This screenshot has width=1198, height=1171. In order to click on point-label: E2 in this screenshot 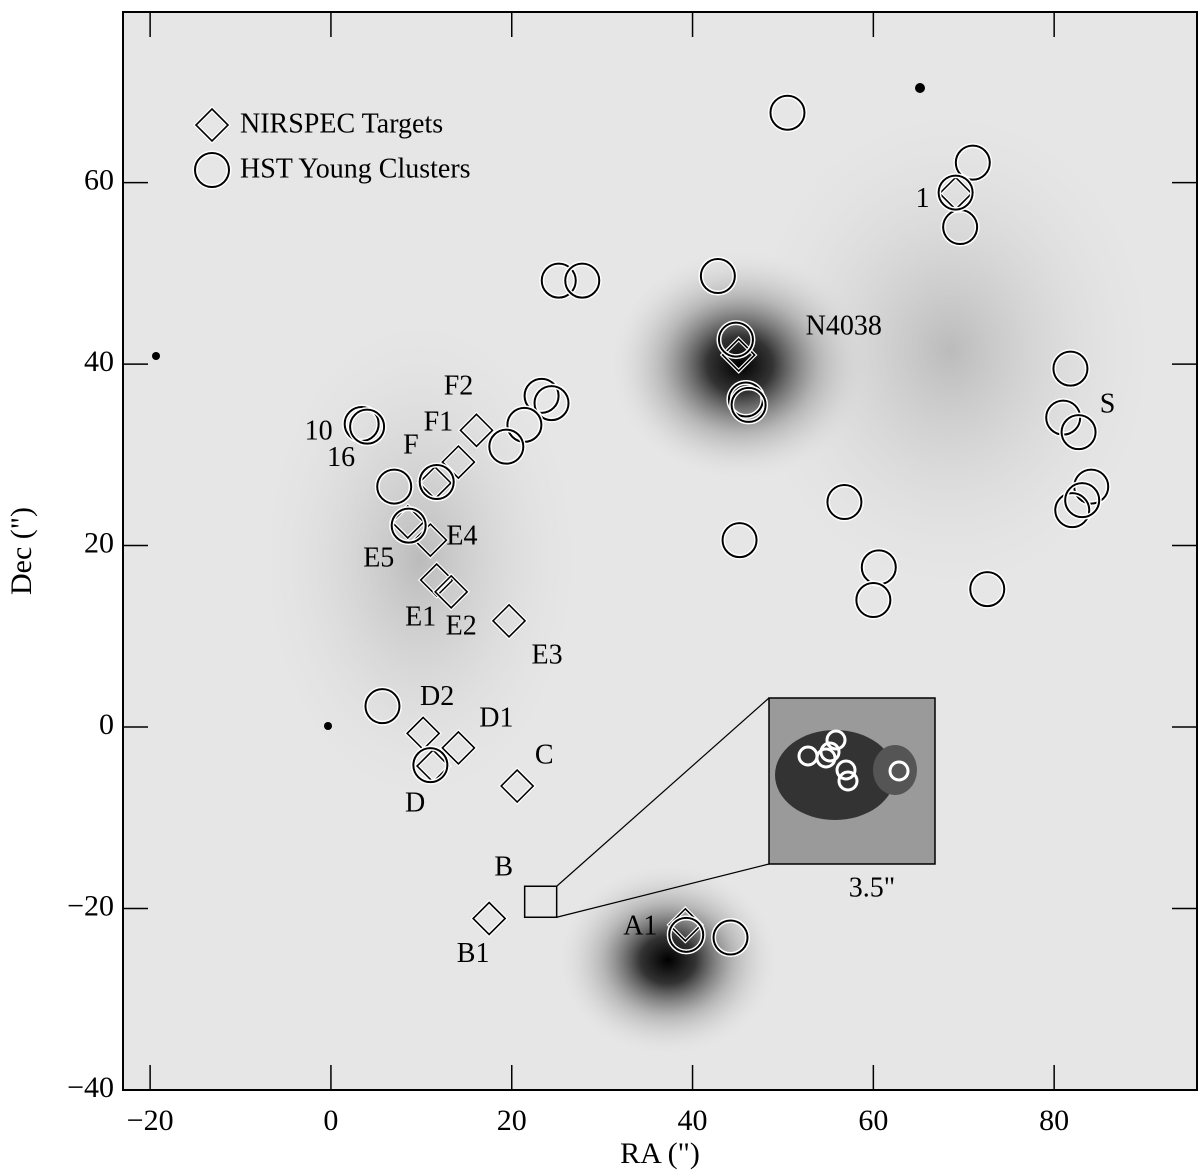, I will do `click(461, 625)`.